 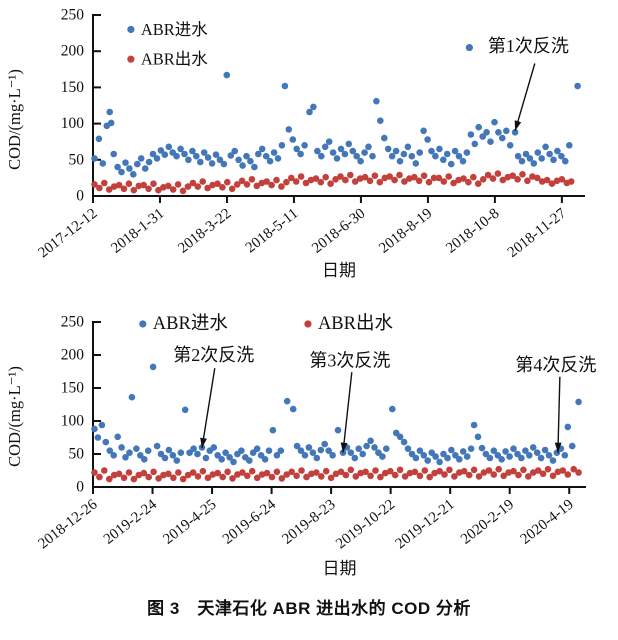 What do you see at coordinates (547, 522) in the screenshot?
I see `svg-text: 2020-4-19` at bounding box center [547, 522].